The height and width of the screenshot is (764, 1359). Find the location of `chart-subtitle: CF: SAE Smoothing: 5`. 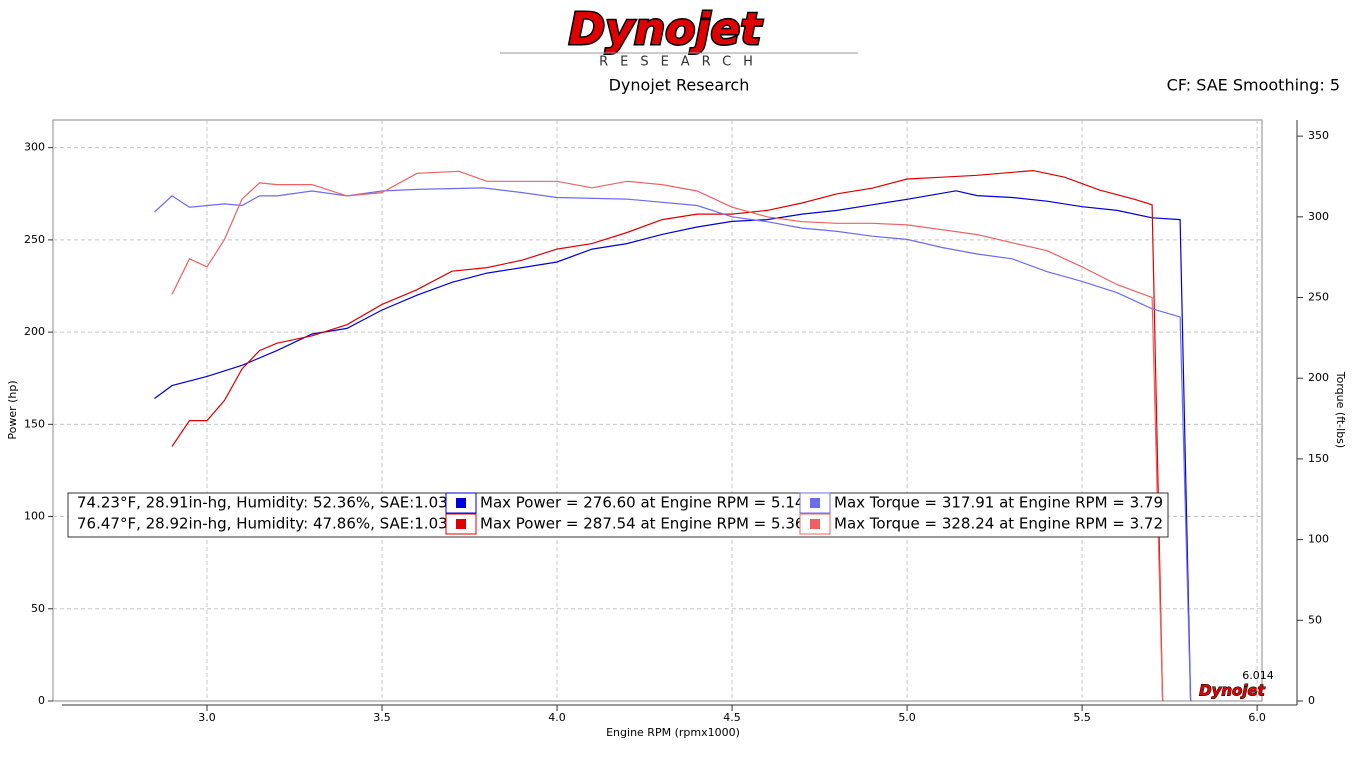

chart-subtitle: CF: SAE Smoothing: 5 is located at coordinates (1253, 85).